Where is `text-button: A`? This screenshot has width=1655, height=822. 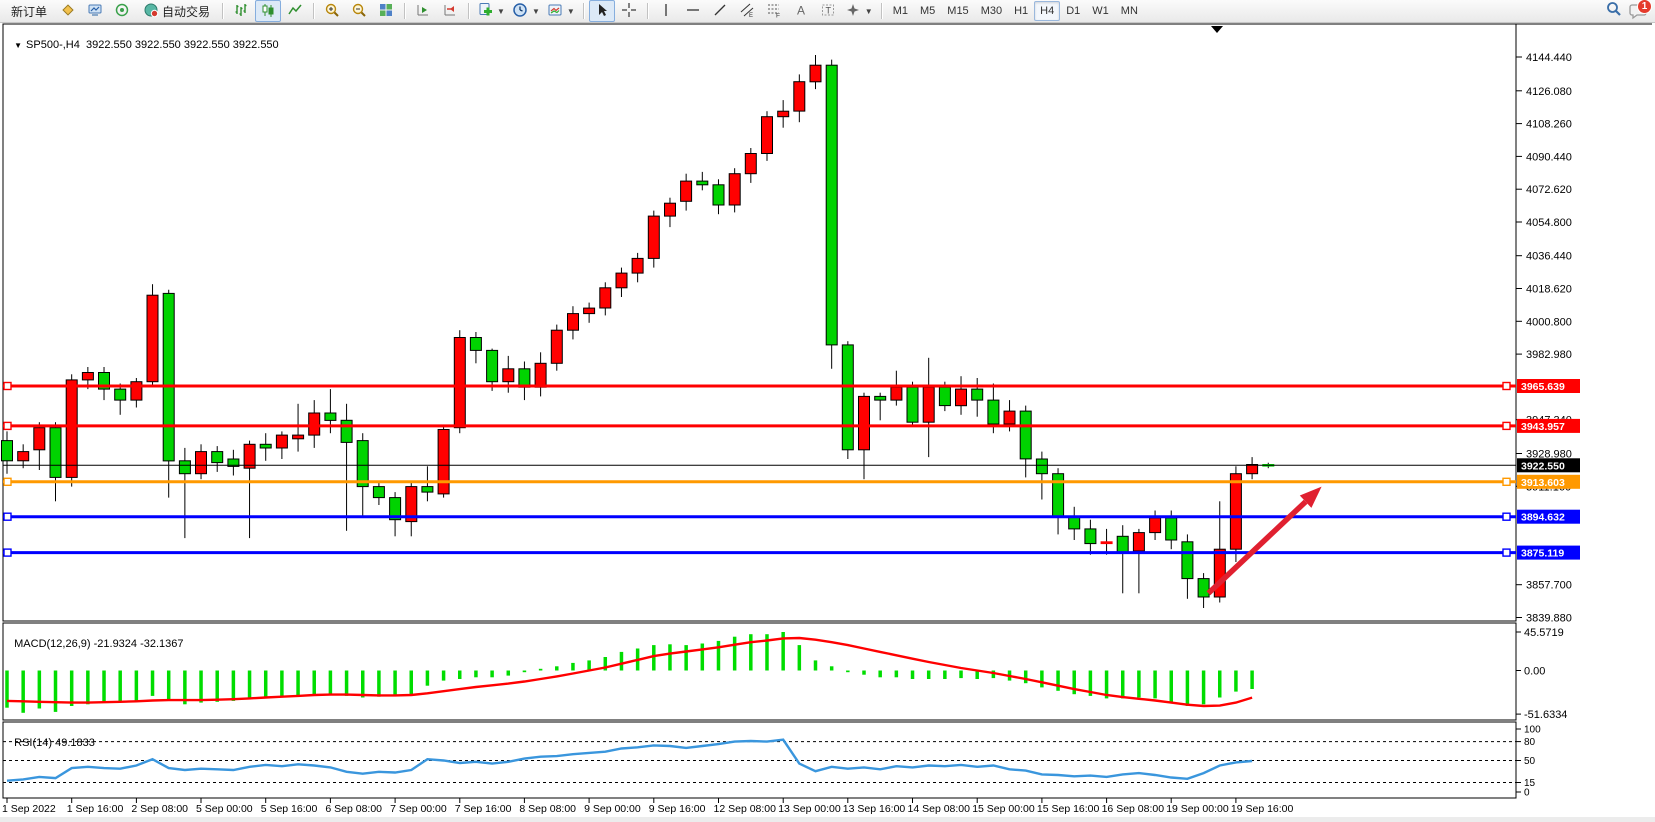 text-button: A is located at coordinates (801, 11).